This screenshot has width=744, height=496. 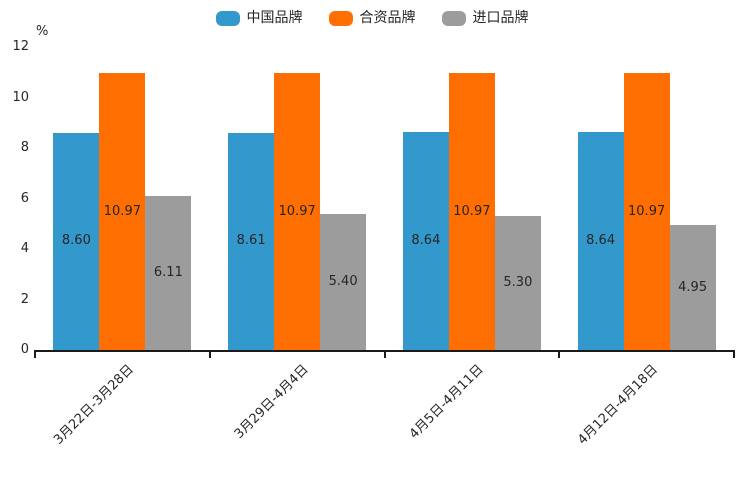 I want to click on legend-item-label: 中国品牌, so click(x=274, y=18).